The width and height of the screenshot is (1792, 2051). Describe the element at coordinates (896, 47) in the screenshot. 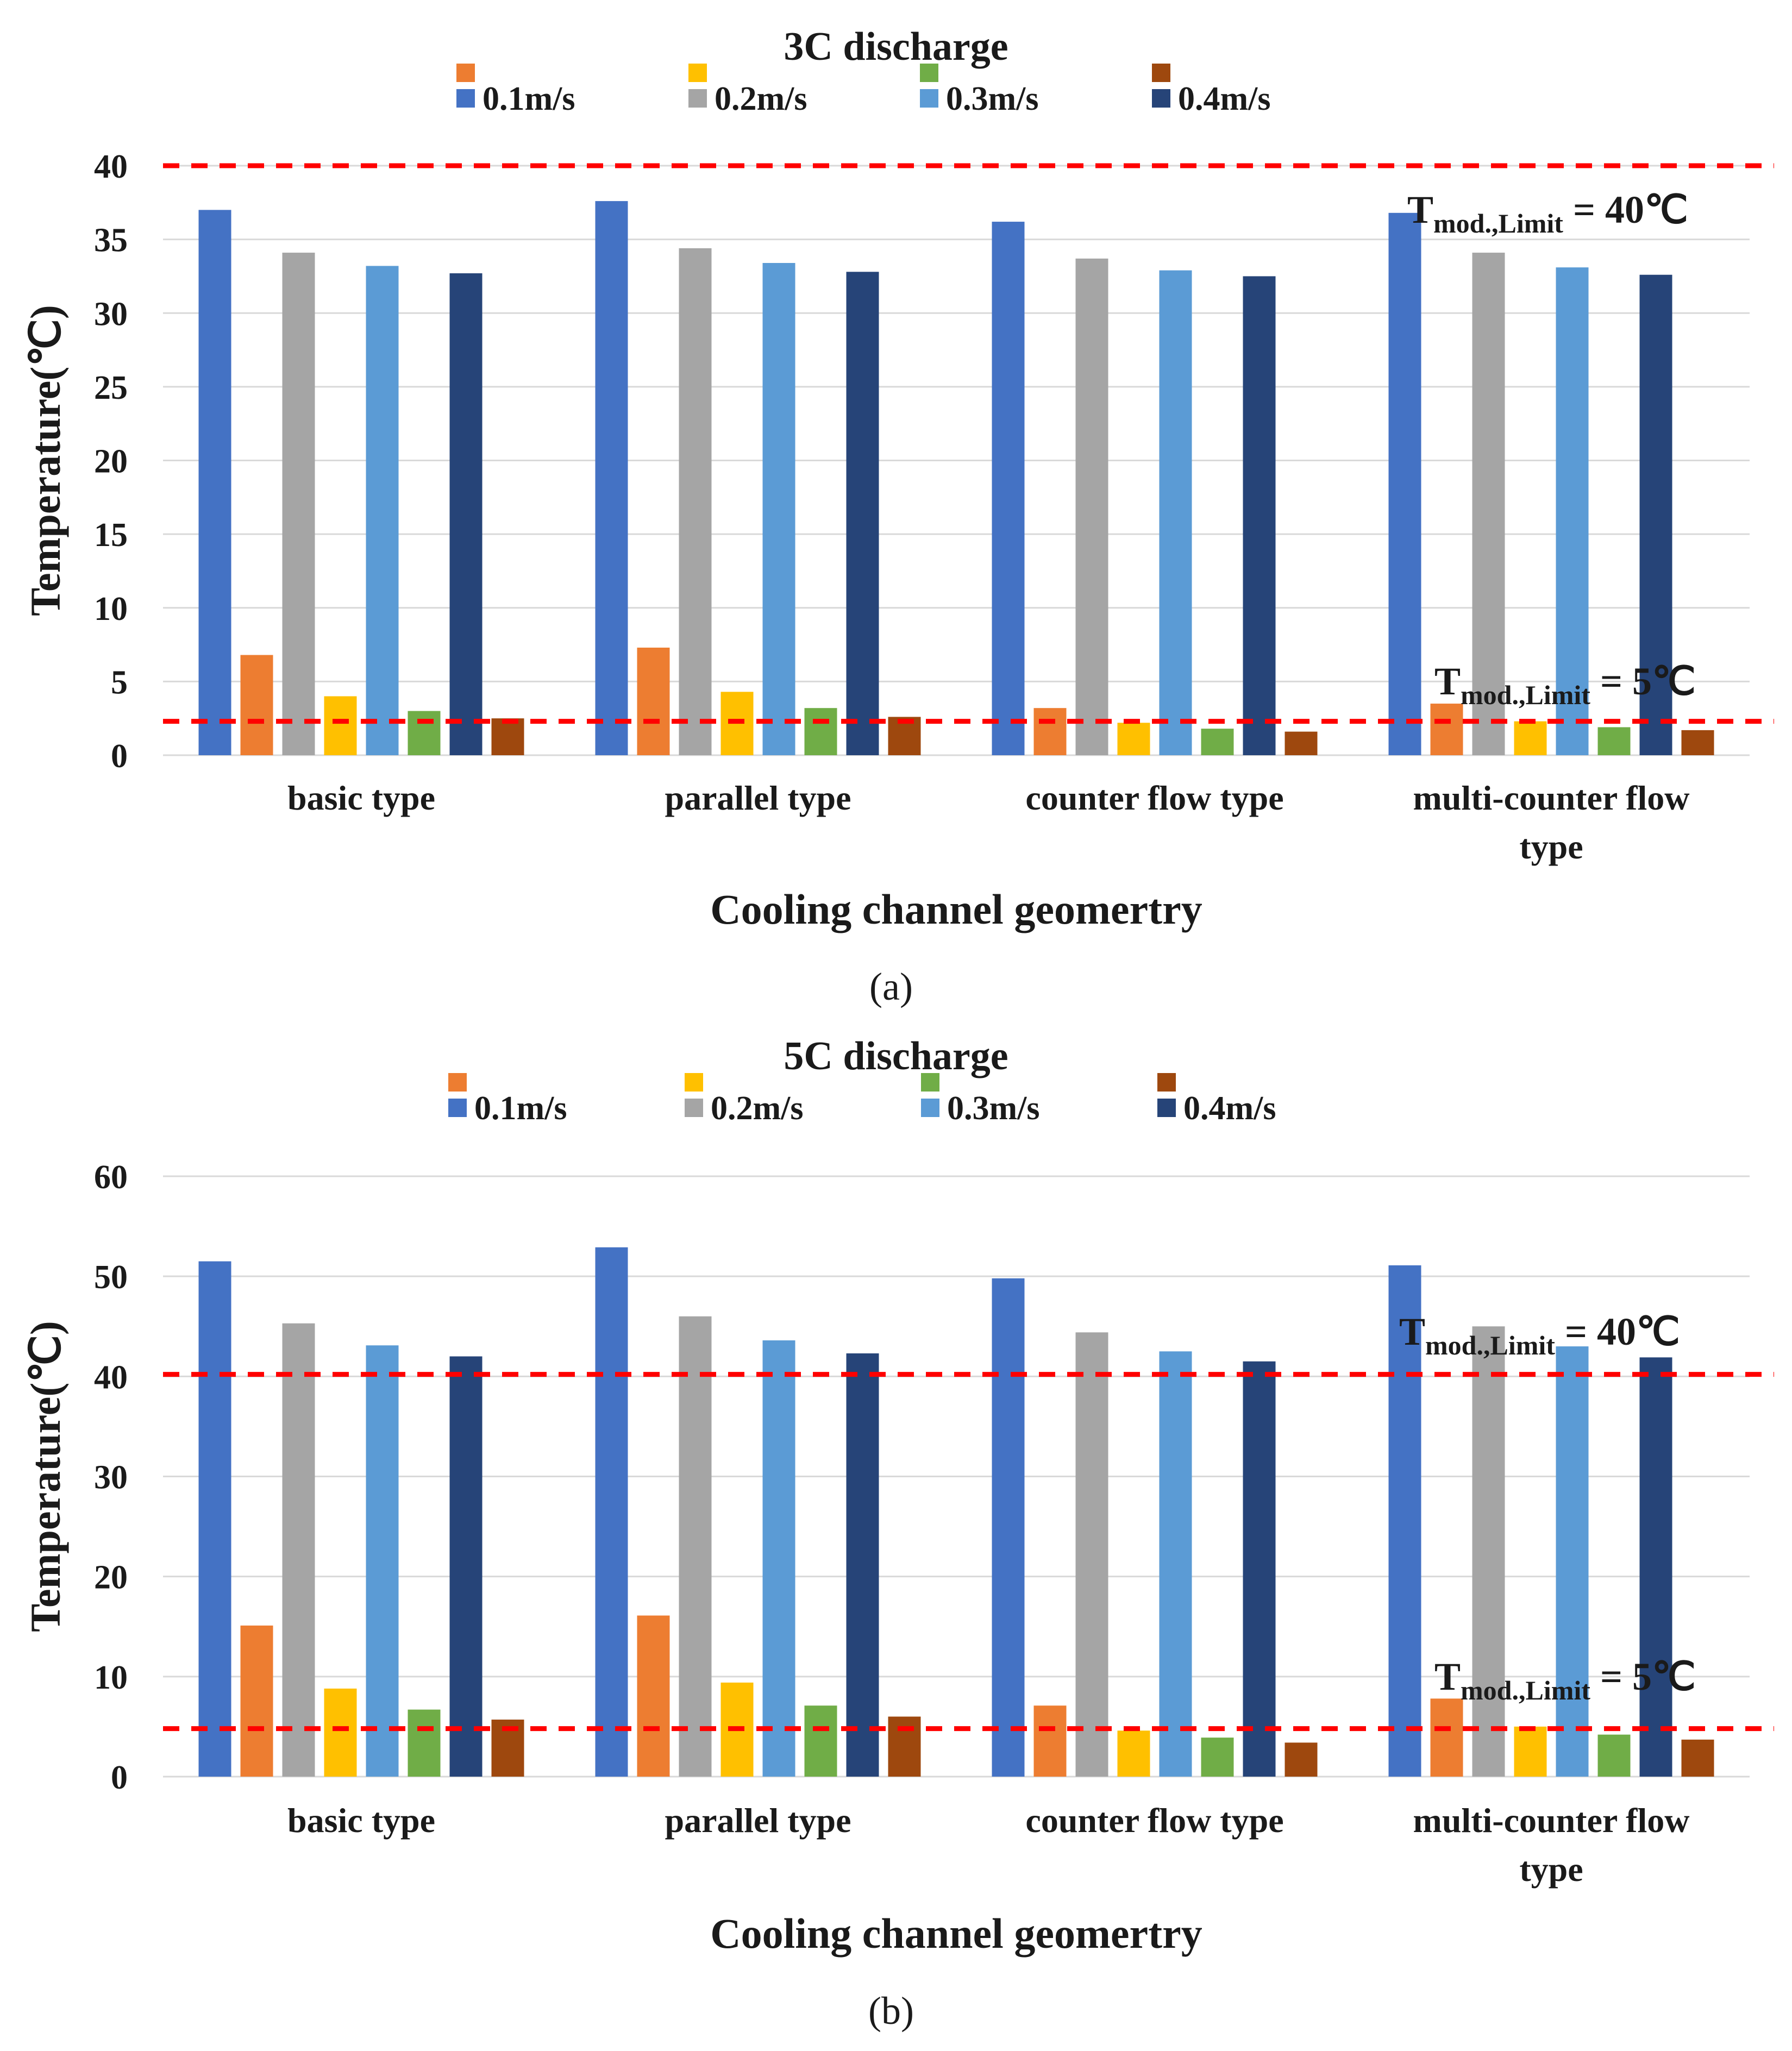

I see `chart-title: 3C discharge` at that location.